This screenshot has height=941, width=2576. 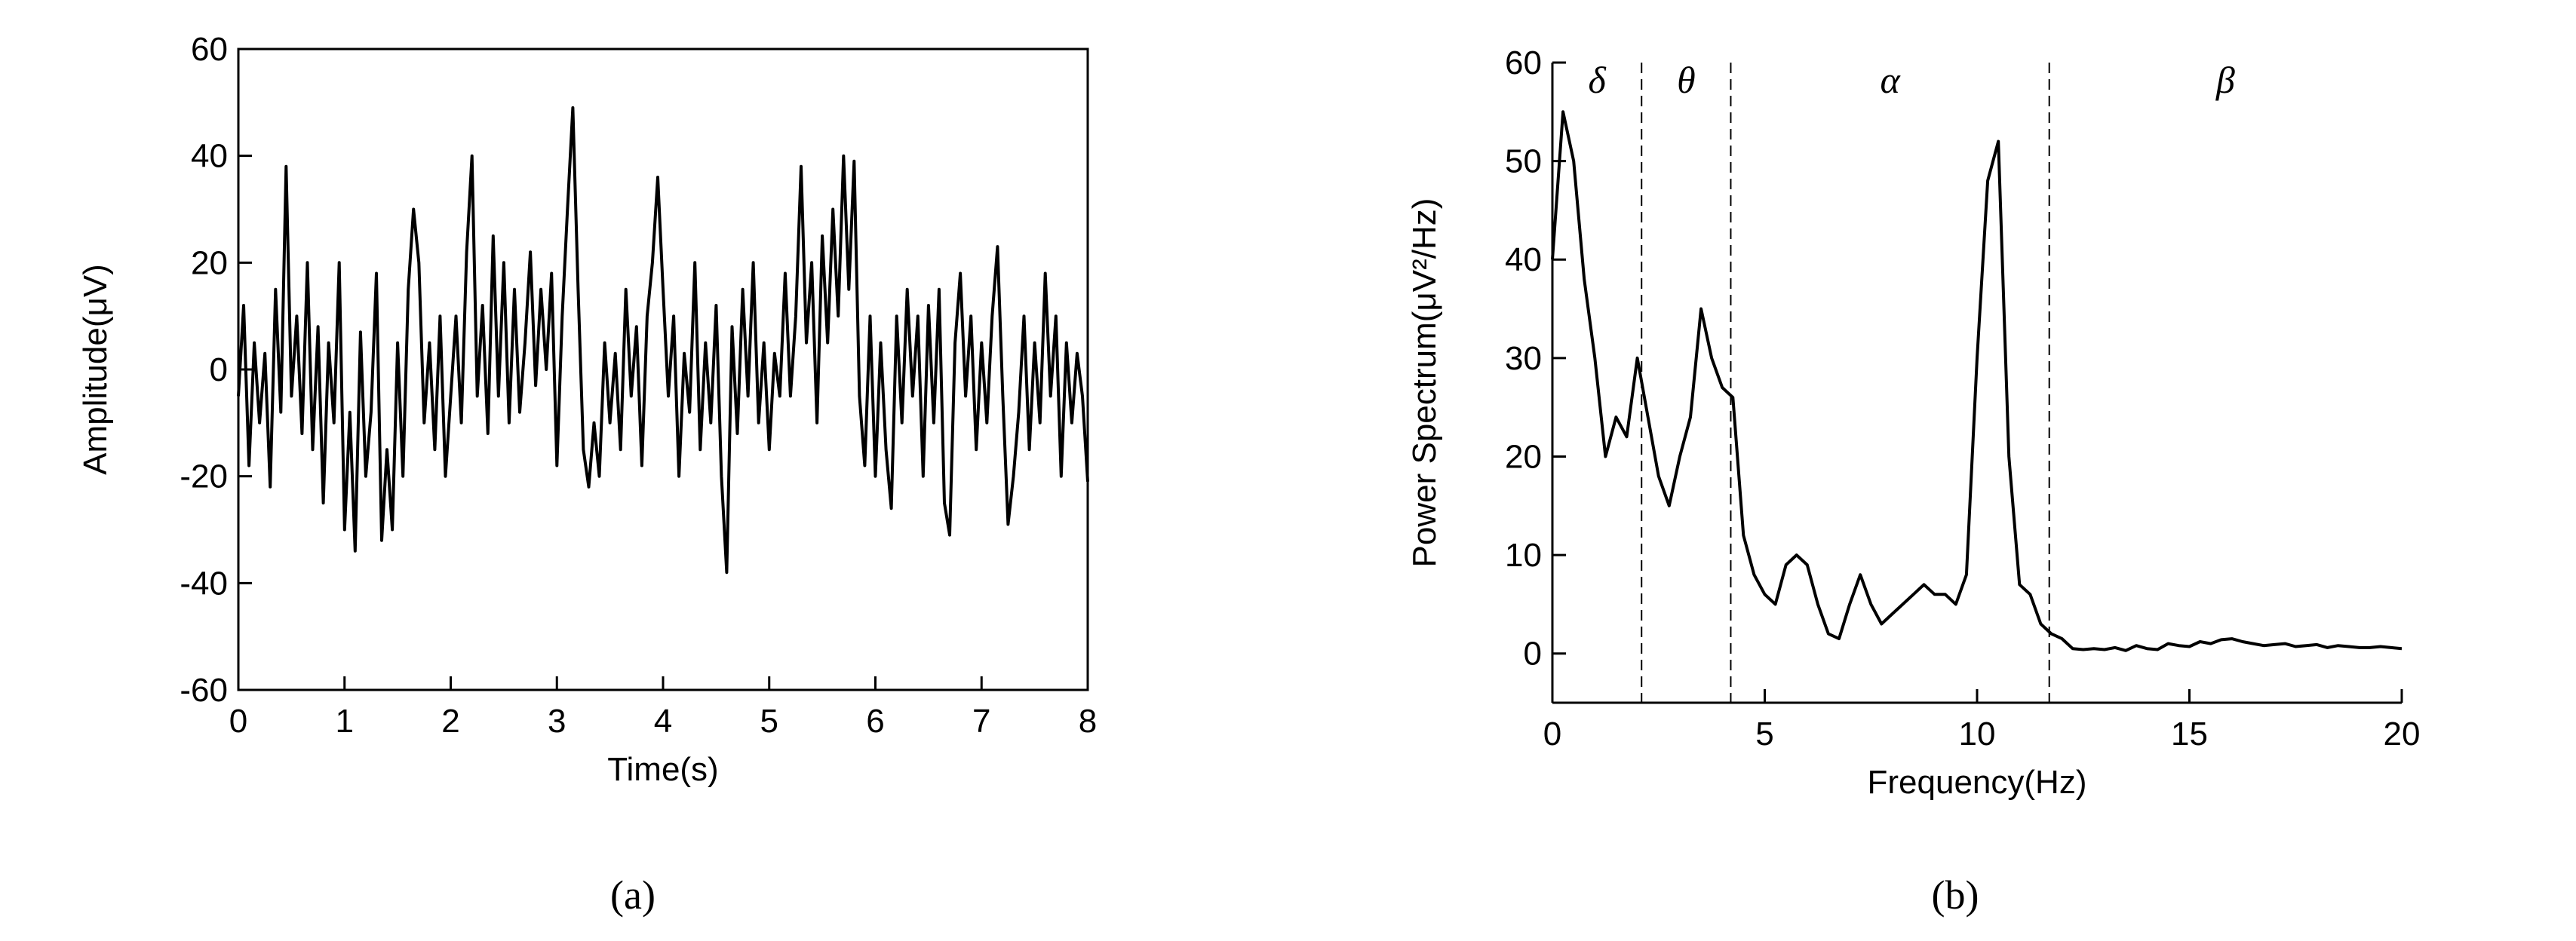 I want to click on x-tick-label: 8, so click(x=1088, y=721).